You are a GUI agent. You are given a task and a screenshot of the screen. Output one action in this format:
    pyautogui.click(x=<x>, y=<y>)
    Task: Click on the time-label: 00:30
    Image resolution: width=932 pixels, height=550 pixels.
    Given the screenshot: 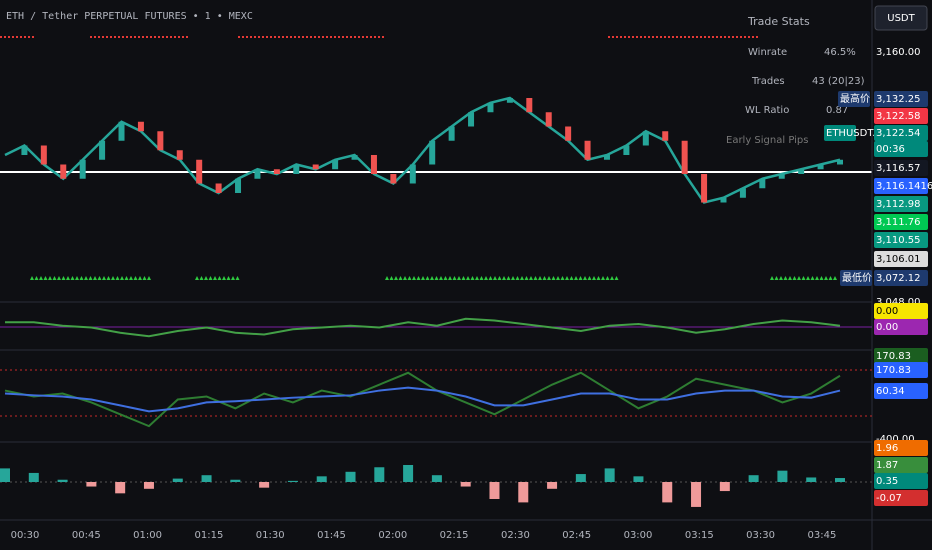 What is the action you would take?
    pyautogui.click(x=25, y=535)
    